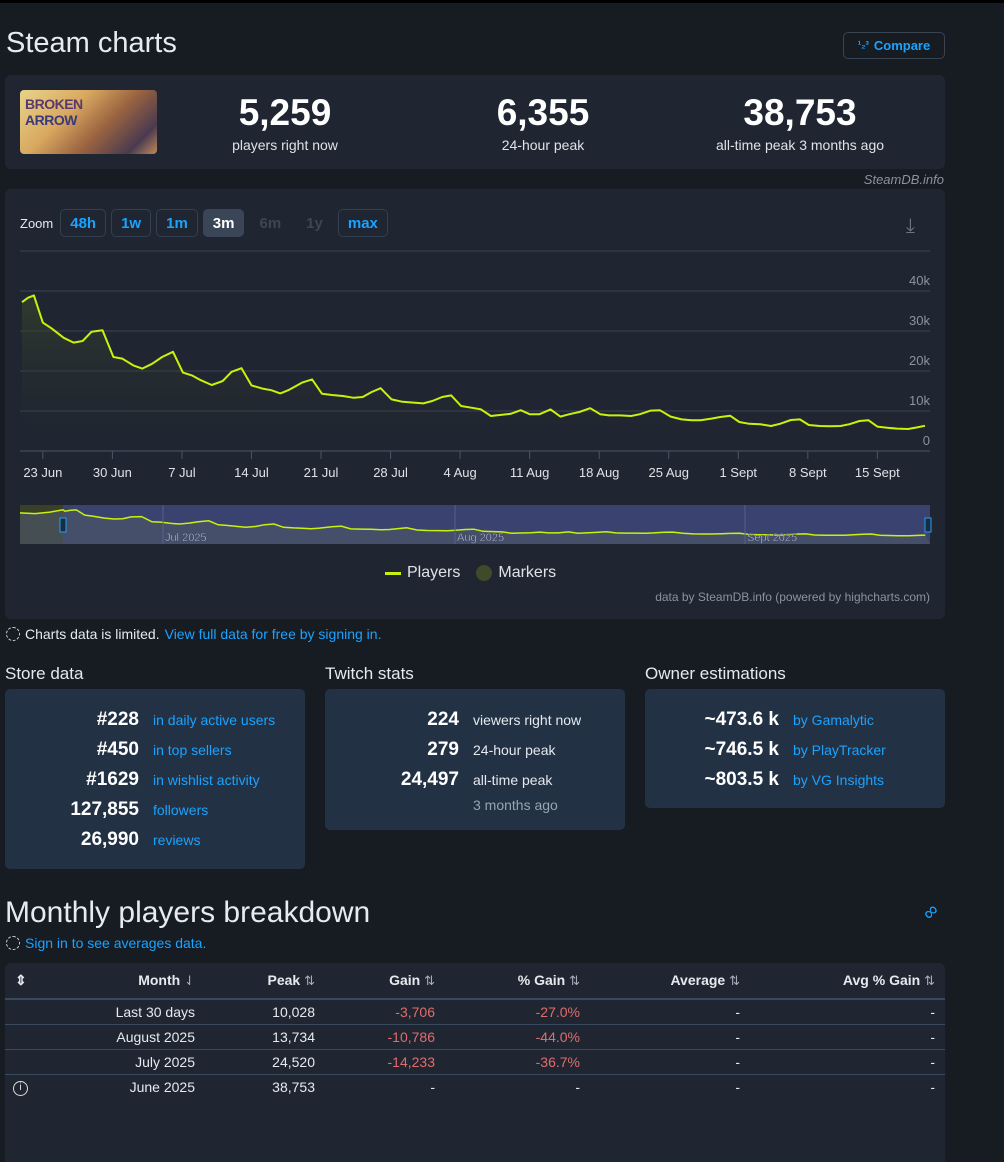 This screenshot has width=1004, height=1162. I want to click on stat-label: players right now, so click(285, 145).